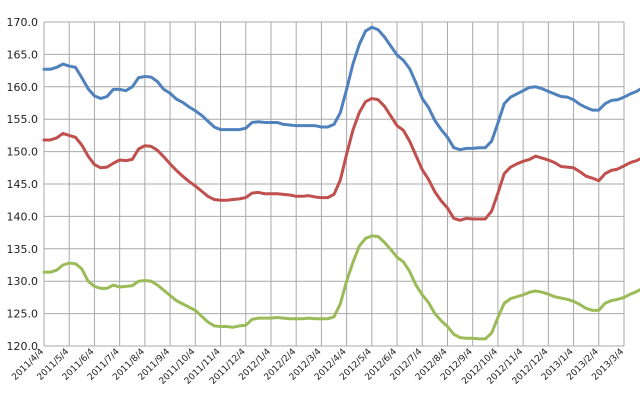  I want to click on y-tick-label: 120.0, so click(23, 346).